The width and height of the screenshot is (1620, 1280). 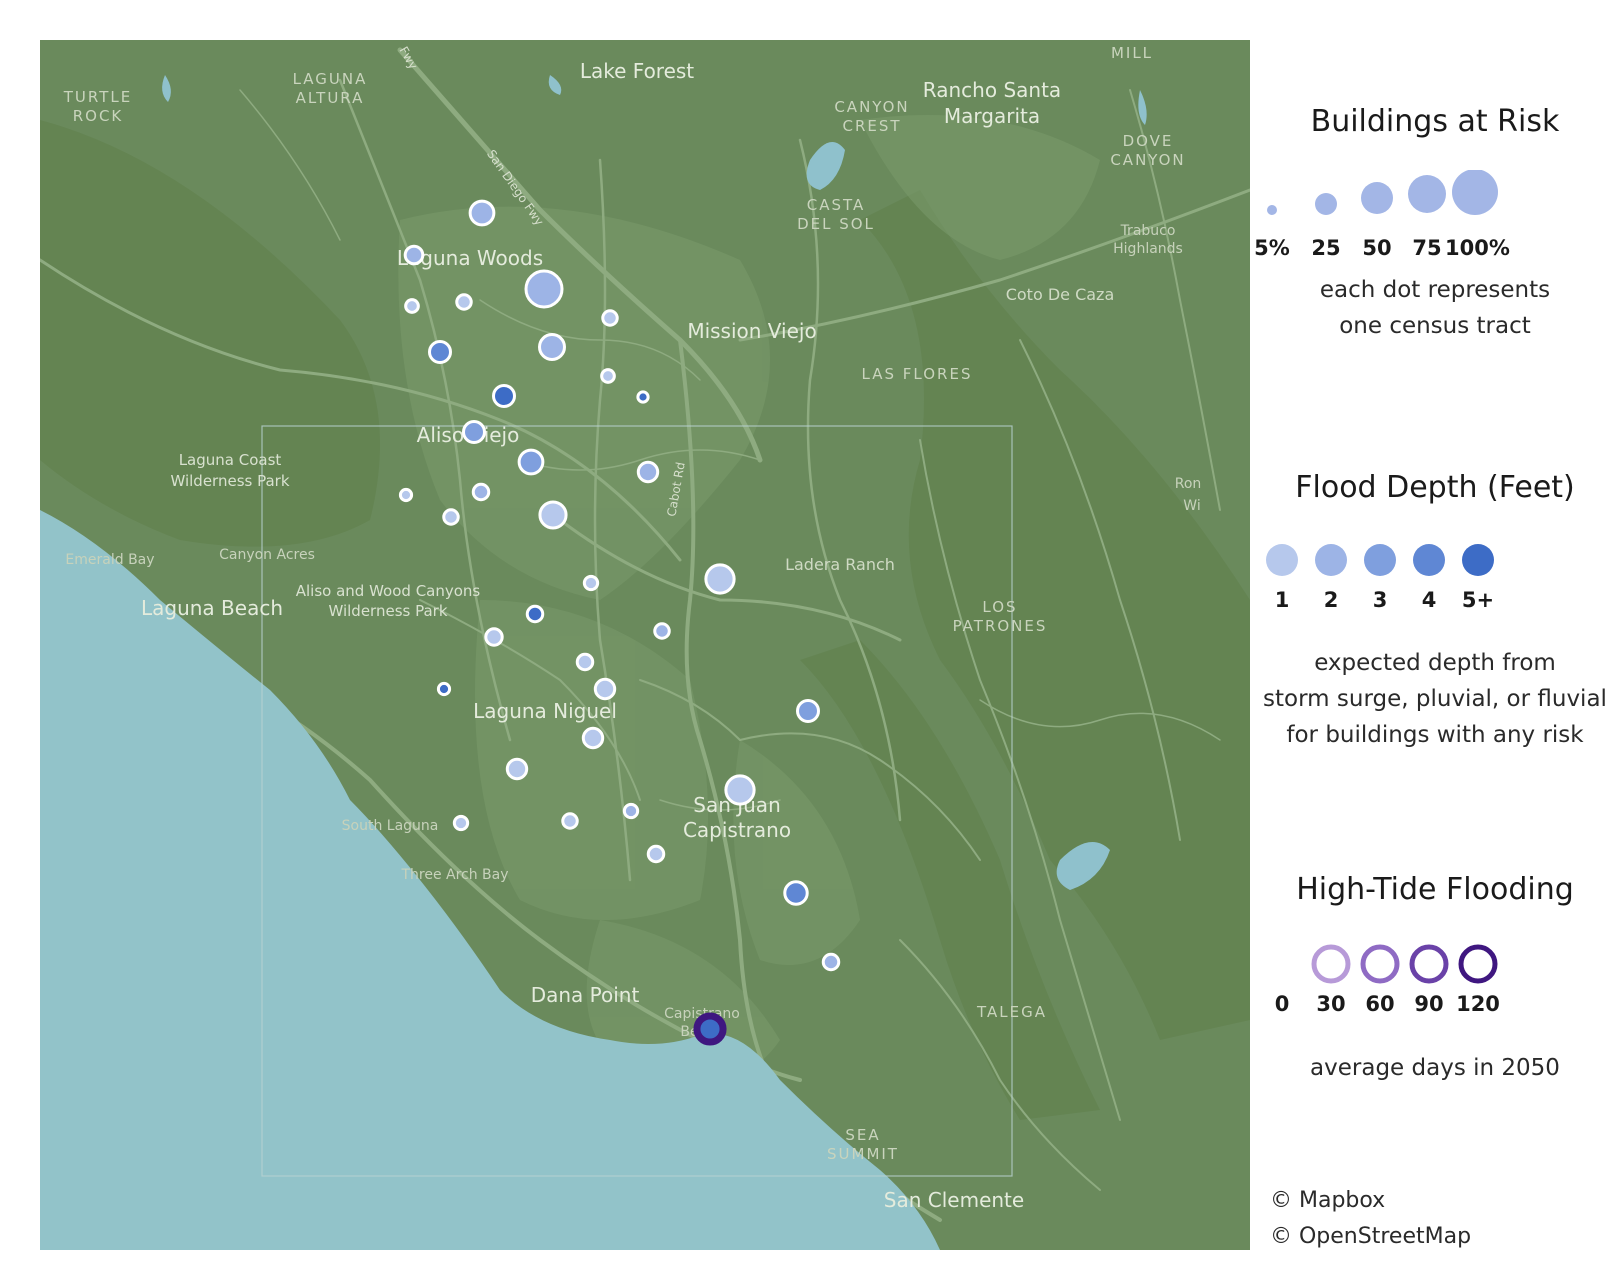 I want to click on place-label: Canyon Acres, so click(x=267, y=555).